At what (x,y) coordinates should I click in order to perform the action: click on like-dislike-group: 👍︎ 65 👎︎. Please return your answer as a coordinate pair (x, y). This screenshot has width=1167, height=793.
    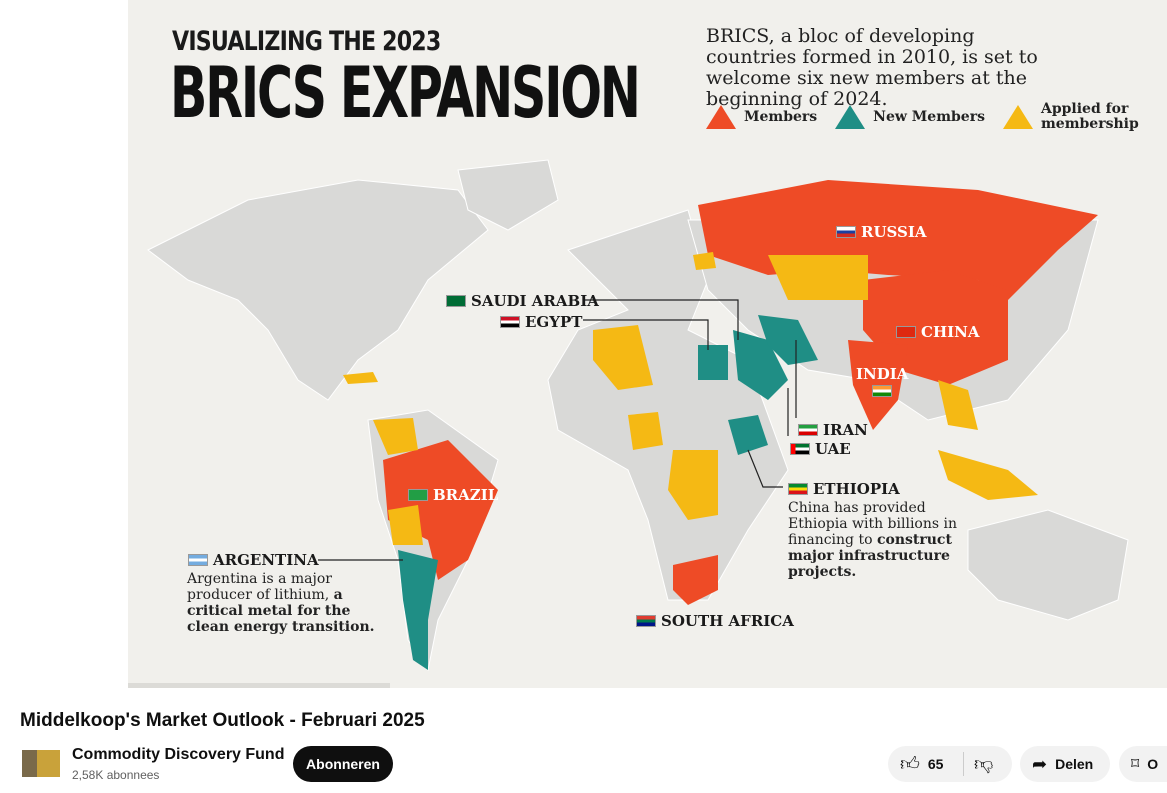
    Looking at the image, I should click on (950, 764).